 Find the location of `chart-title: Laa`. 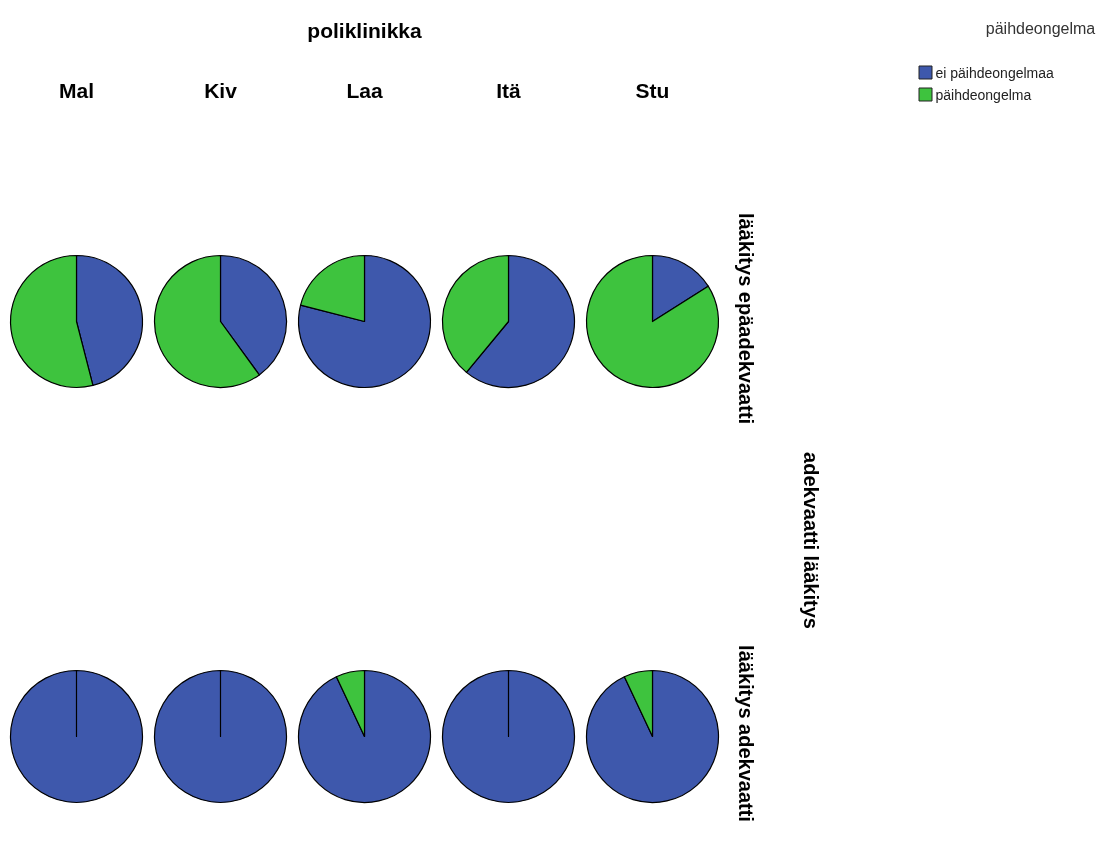

chart-title: Laa is located at coordinates (364, 90).